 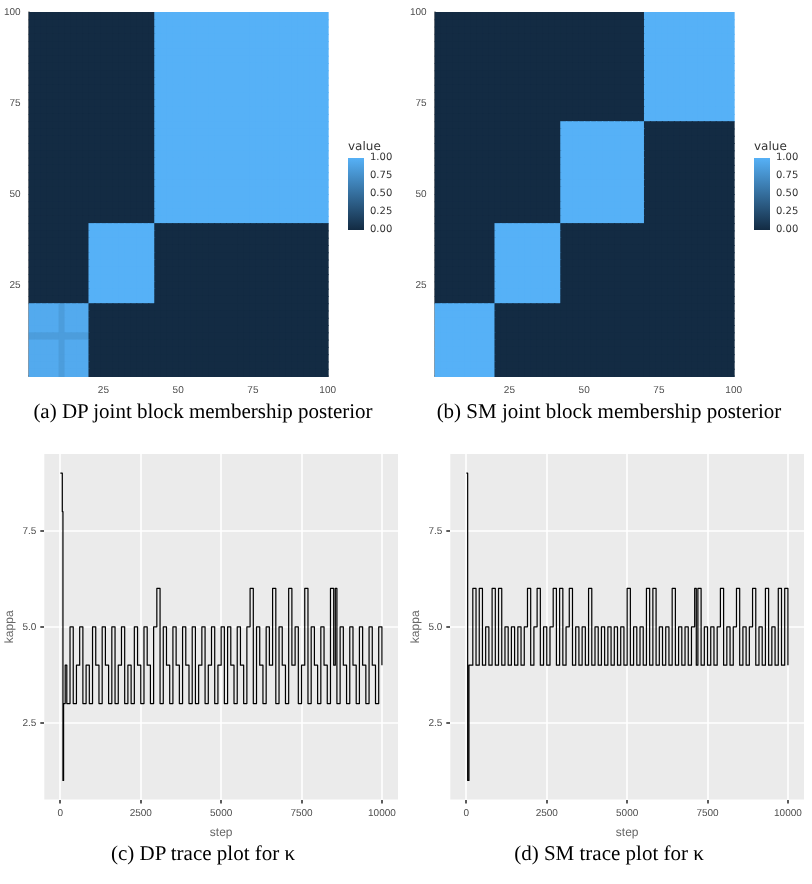 I want to click on text: (a) DP joint block membership posterior, so click(x=203, y=413).